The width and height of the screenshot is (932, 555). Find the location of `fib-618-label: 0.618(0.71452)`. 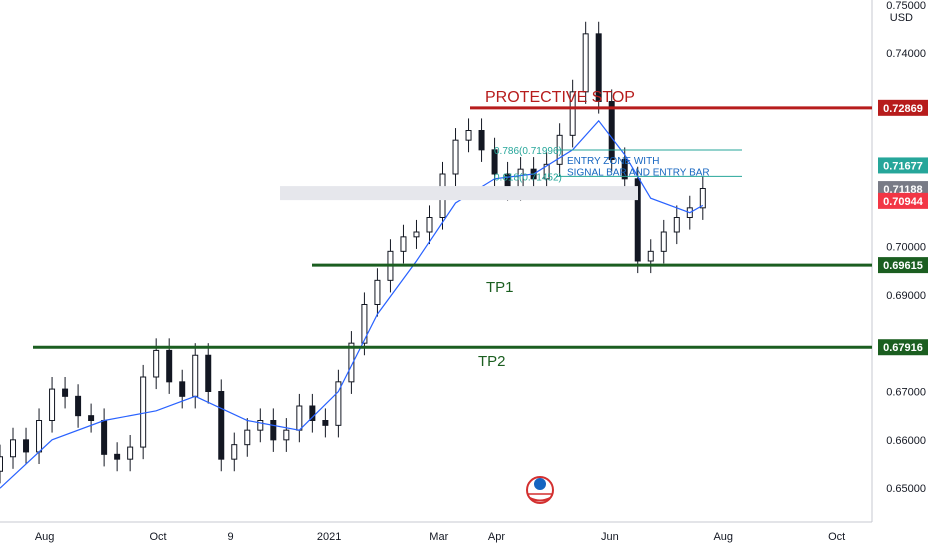

fib-618-label: 0.618(0.71452) is located at coordinates (528, 177).